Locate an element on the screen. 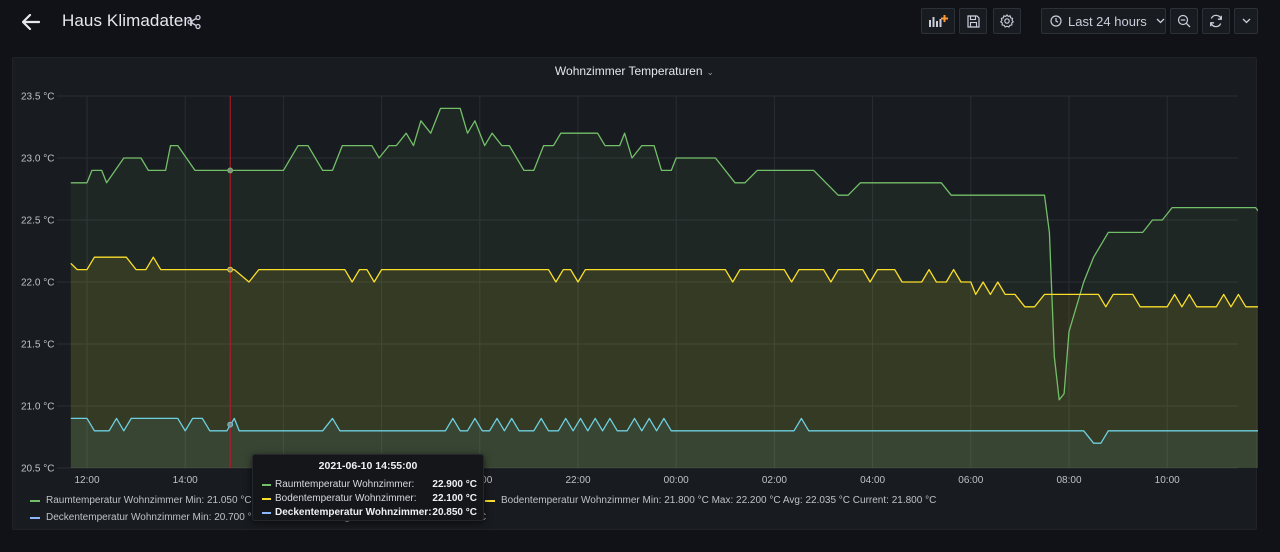 The height and width of the screenshot is (552, 1280). y-tick-label: 21.0 °C is located at coordinates (37, 407).